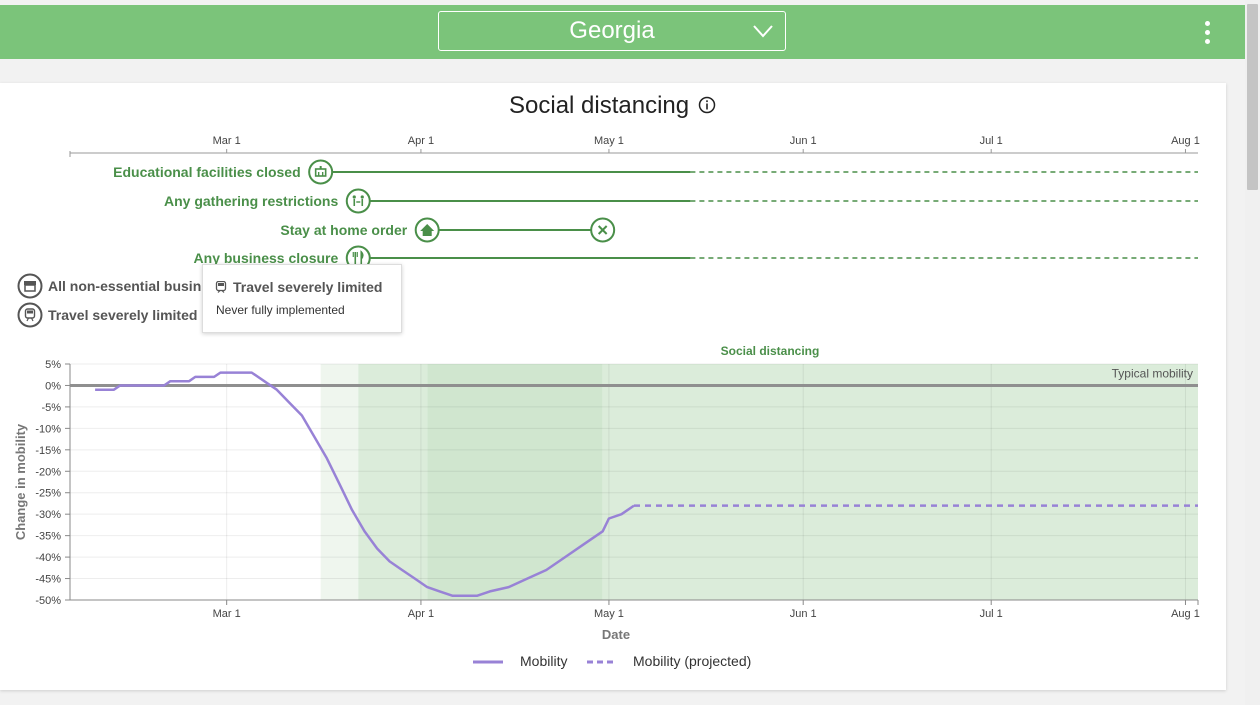 The height and width of the screenshot is (705, 1260). What do you see at coordinates (707, 105) in the screenshot?
I see `info-icon` at bounding box center [707, 105].